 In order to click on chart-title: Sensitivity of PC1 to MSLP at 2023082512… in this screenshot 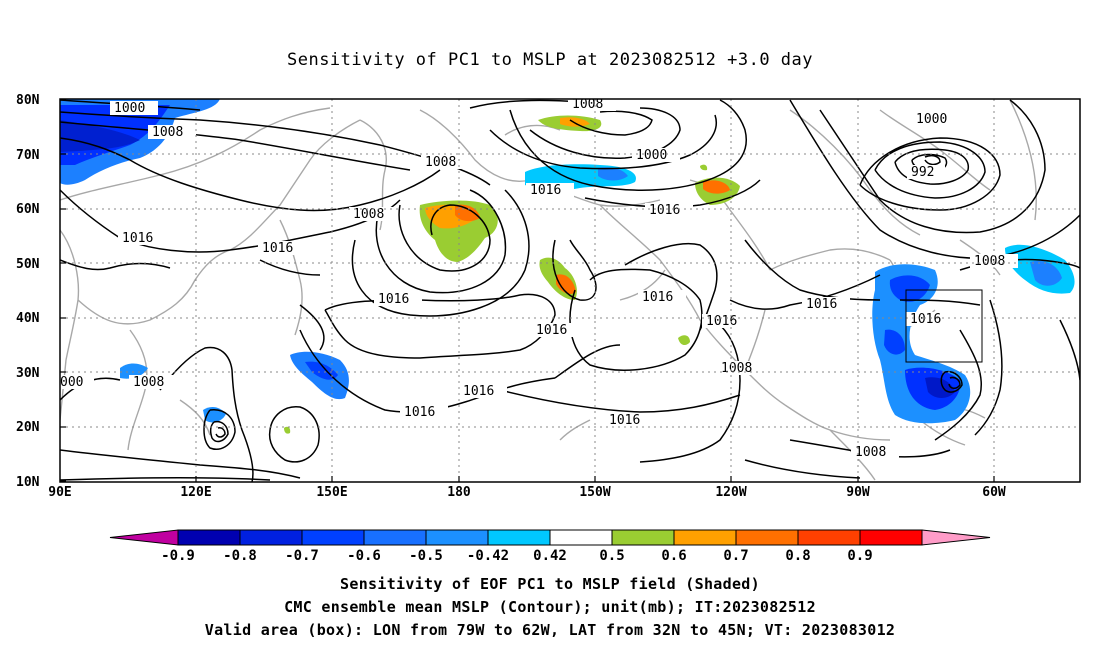, I will do `click(549, 60)`.